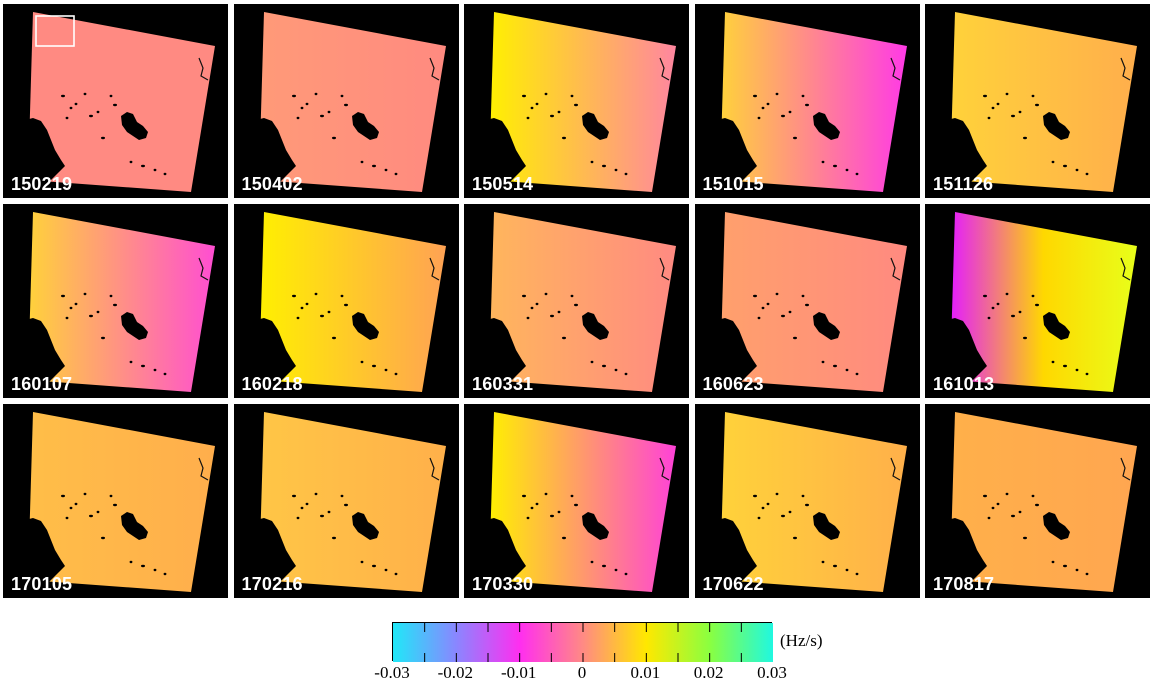 The image size is (1153, 692). Describe the element at coordinates (963, 184) in the screenshot. I see `panel-date-label: 151126` at that location.